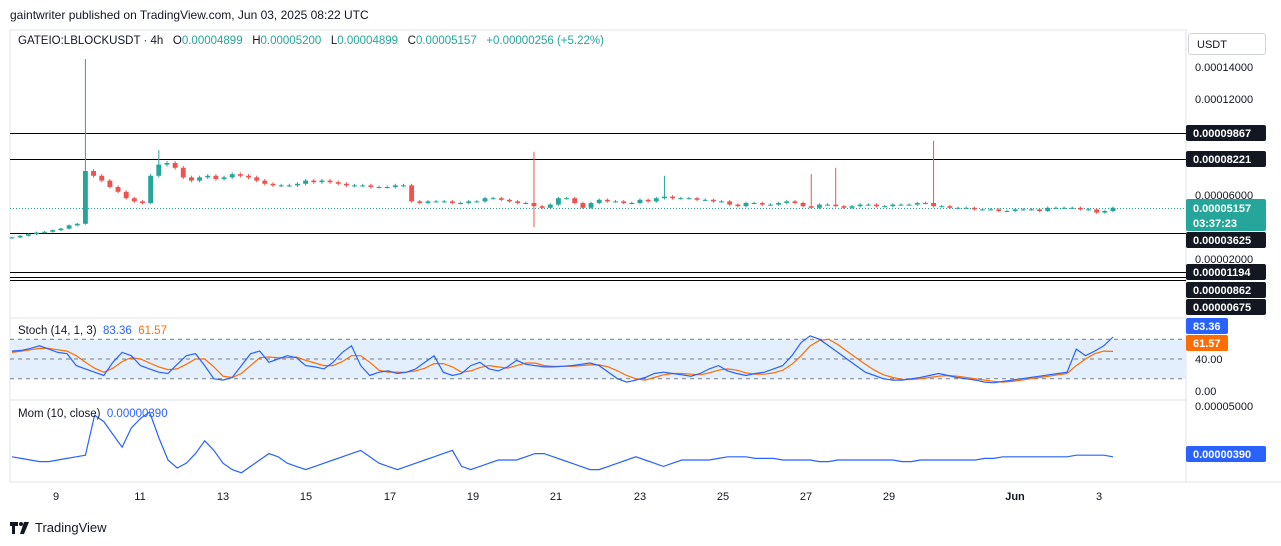 The width and height of the screenshot is (1281, 546). I want to click on stoch-k-badge-label: 83.36, so click(1207, 327).